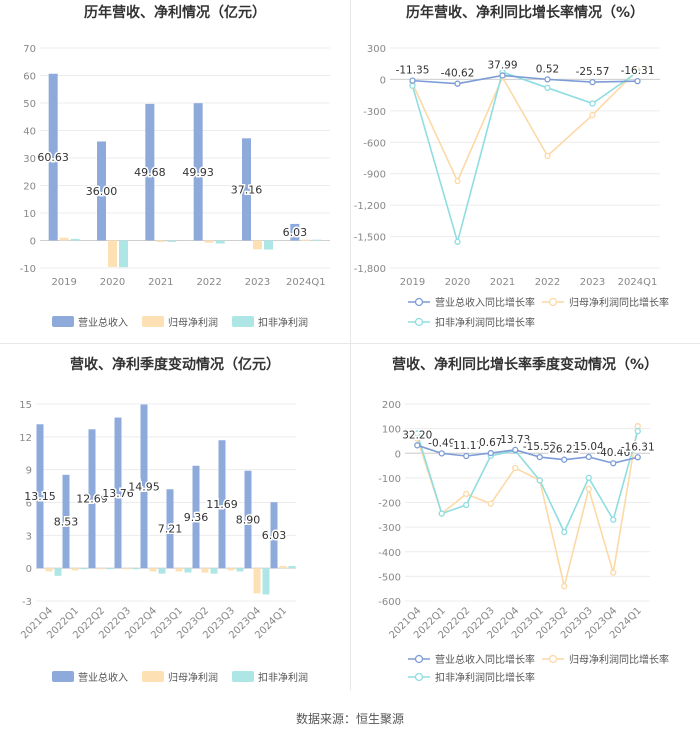  Describe the element at coordinates (29, 49) in the screenshot. I see `y-tick-label: 70` at that location.